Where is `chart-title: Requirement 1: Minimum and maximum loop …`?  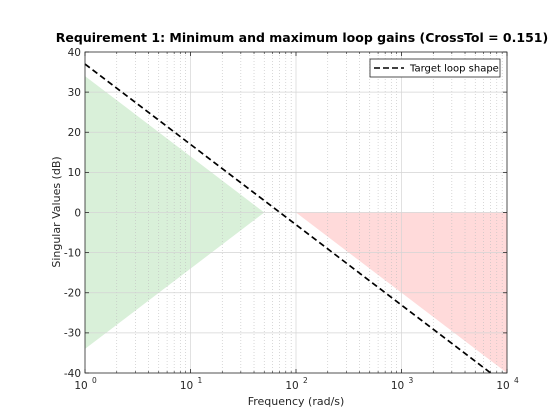 chart-title: Requirement 1: Minimum and maximum loop … is located at coordinates (302, 37).